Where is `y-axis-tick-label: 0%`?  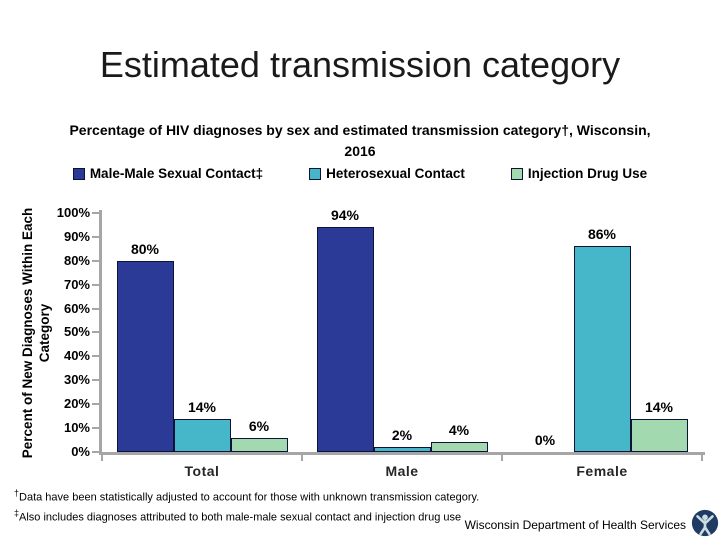 y-axis-tick-label: 0% is located at coordinates (80, 451).